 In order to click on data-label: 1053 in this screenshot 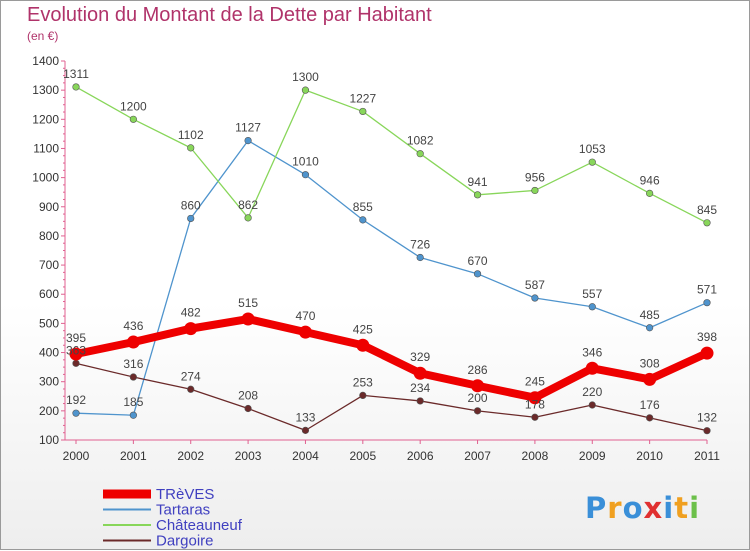, I will do `click(592, 149)`.